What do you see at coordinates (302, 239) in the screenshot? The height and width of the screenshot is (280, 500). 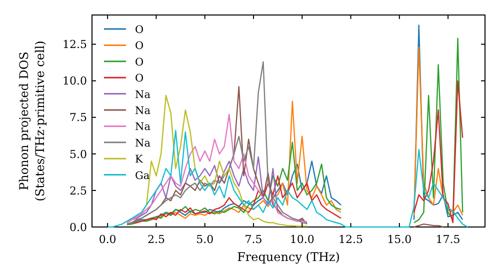 I see `x-tick-label: 10.0` at bounding box center [302, 239].